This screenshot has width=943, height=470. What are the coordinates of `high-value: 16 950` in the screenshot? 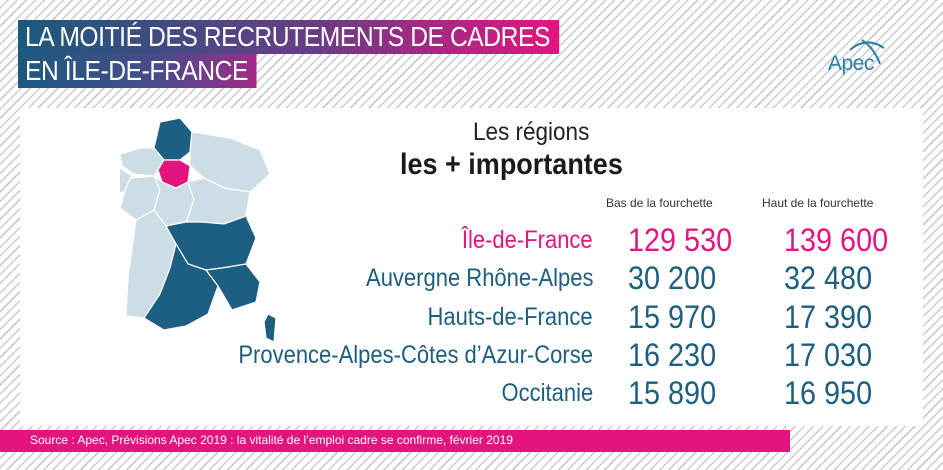 It's located at (828, 393).